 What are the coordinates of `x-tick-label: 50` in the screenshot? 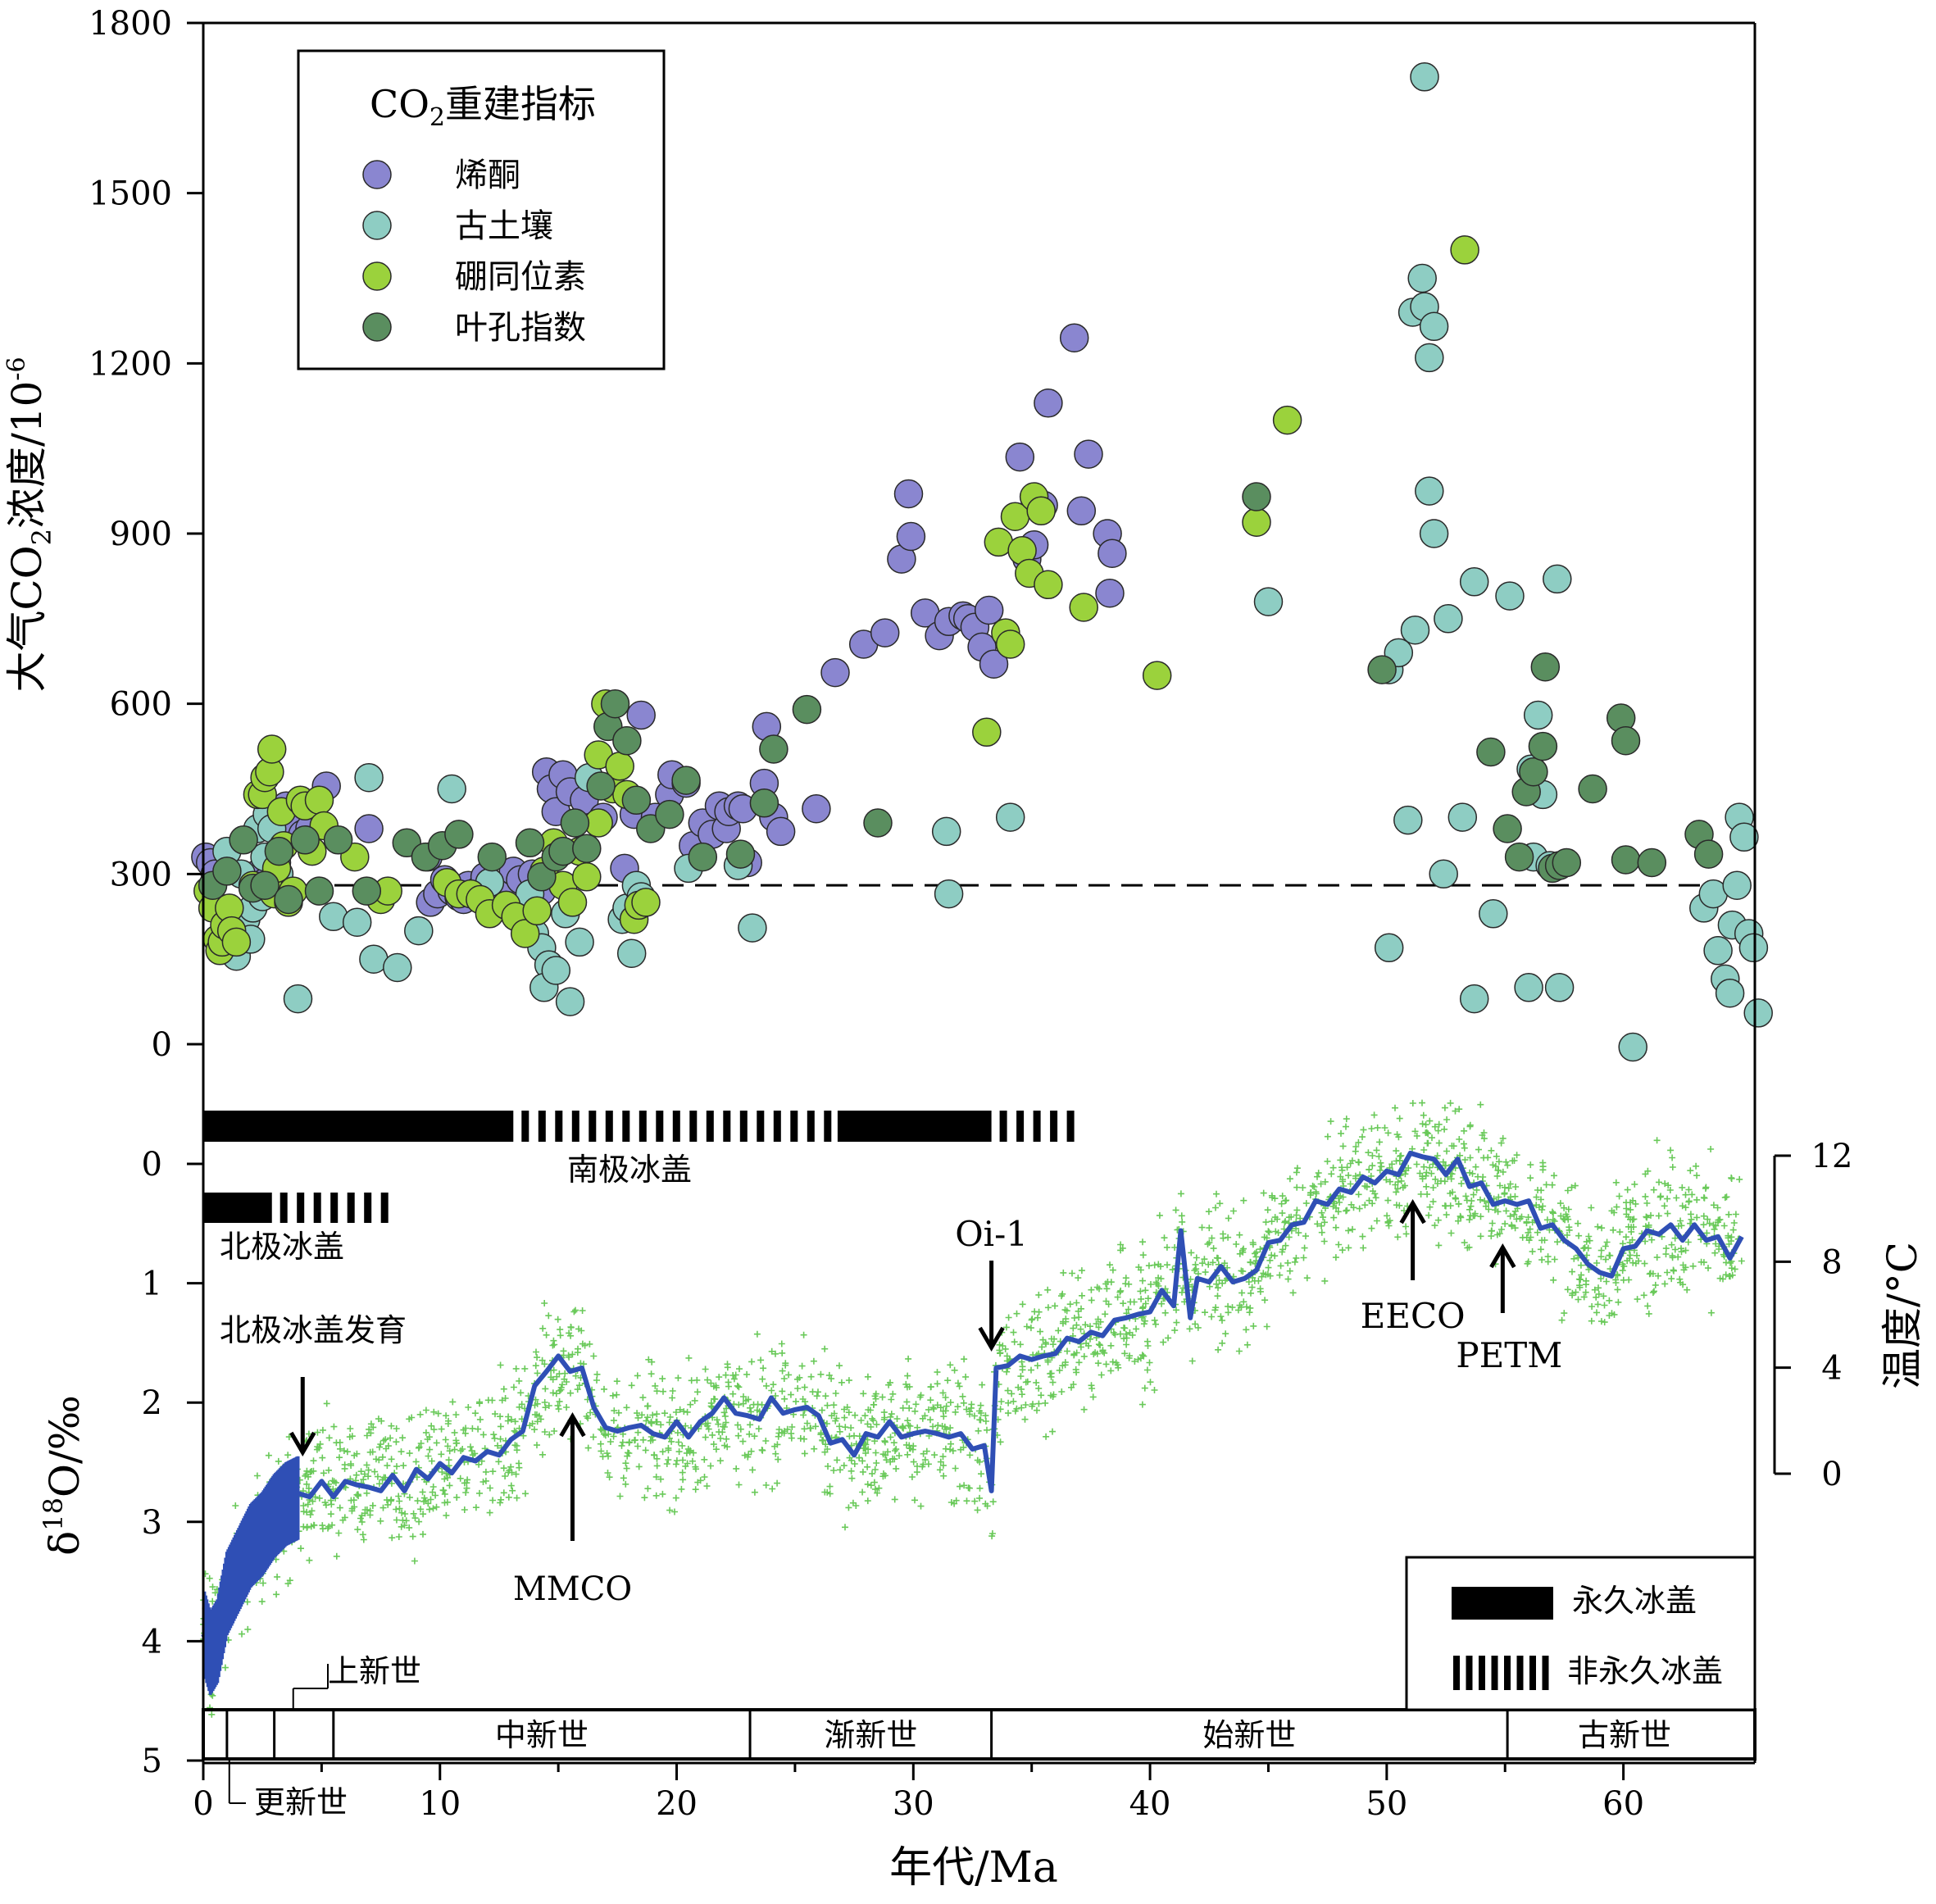 It's located at (1386, 1804).